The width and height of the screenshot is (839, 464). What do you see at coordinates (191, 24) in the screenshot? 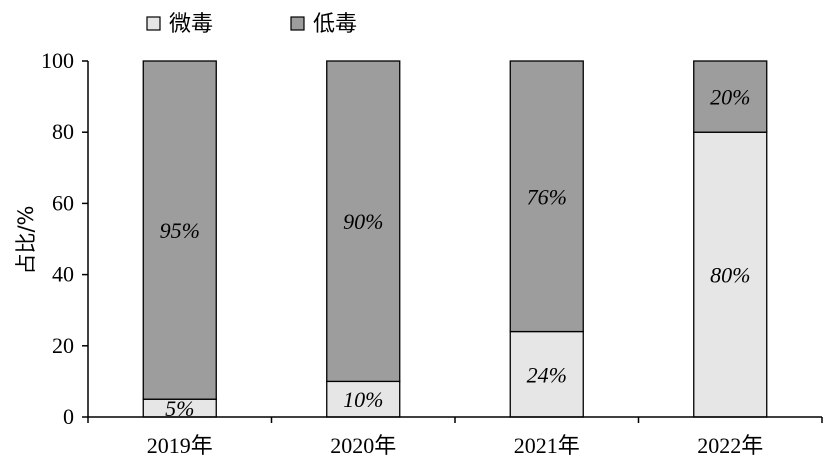
I see `legend-label-weidu: 微毒` at bounding box center [191, 24].